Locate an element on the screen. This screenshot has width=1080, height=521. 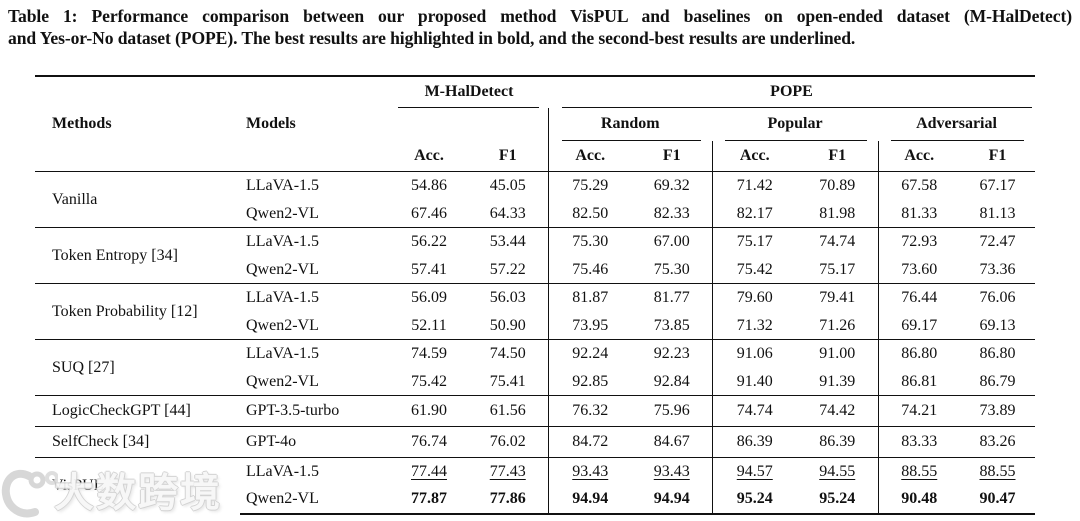
value-cell: 73.95 is located at coordinates (589, 325).